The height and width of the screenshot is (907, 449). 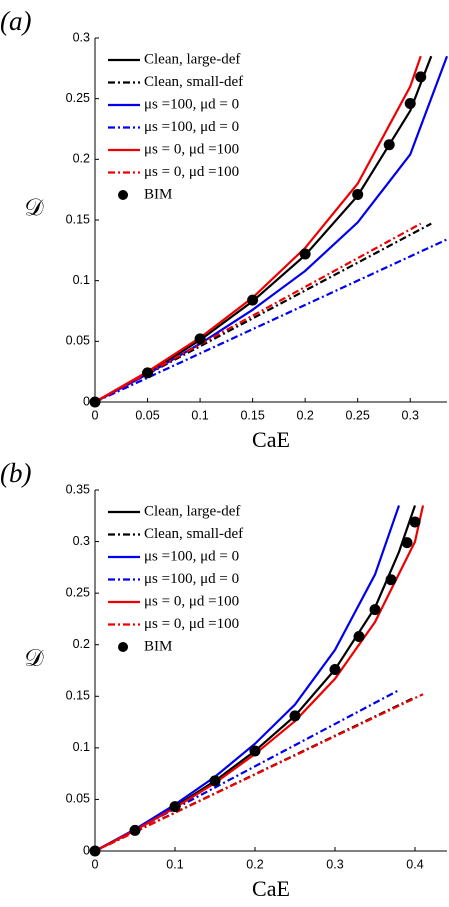 I want to click on panel-label: (b), so click(x=15, y=473).